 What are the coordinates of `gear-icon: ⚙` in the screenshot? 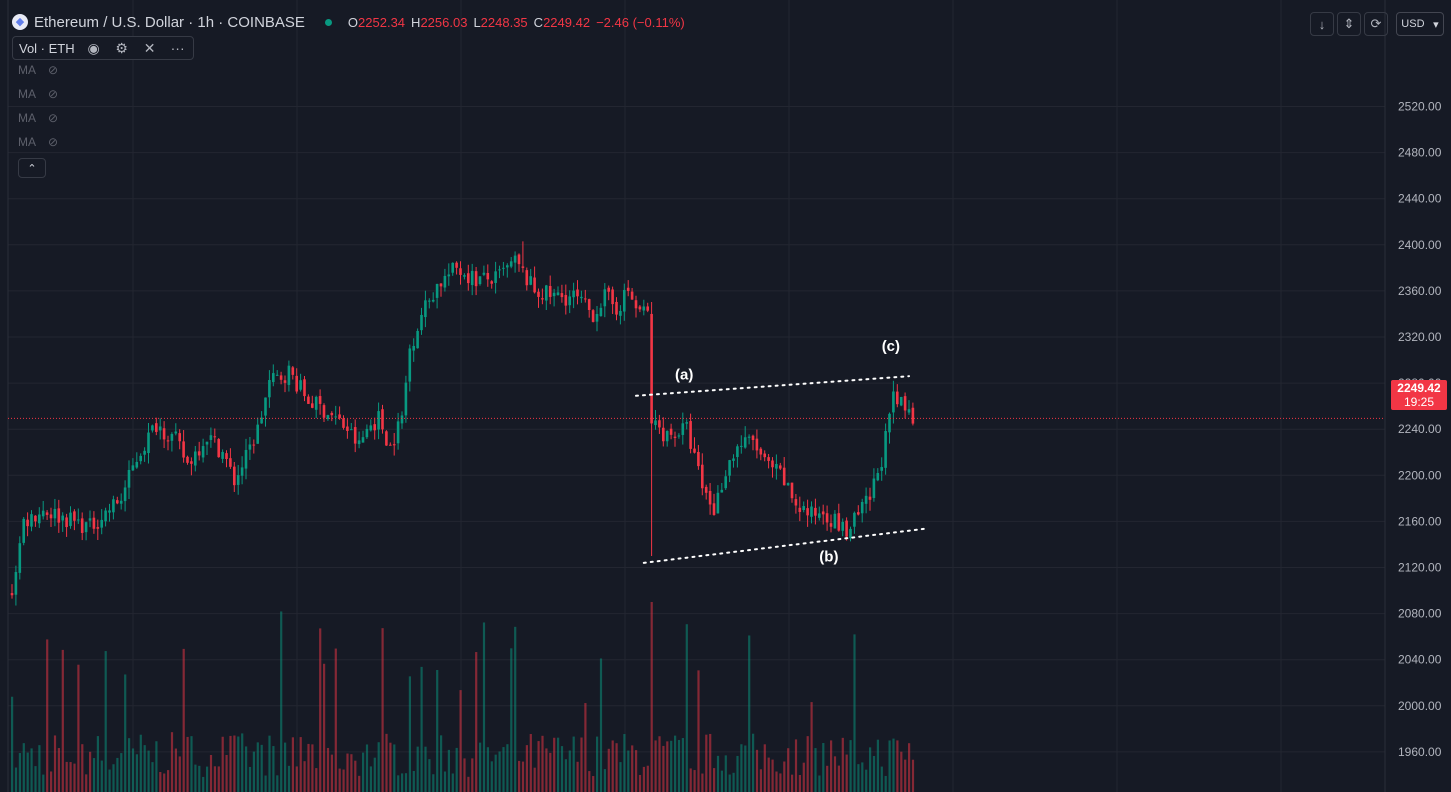 It's located at (121, 47).